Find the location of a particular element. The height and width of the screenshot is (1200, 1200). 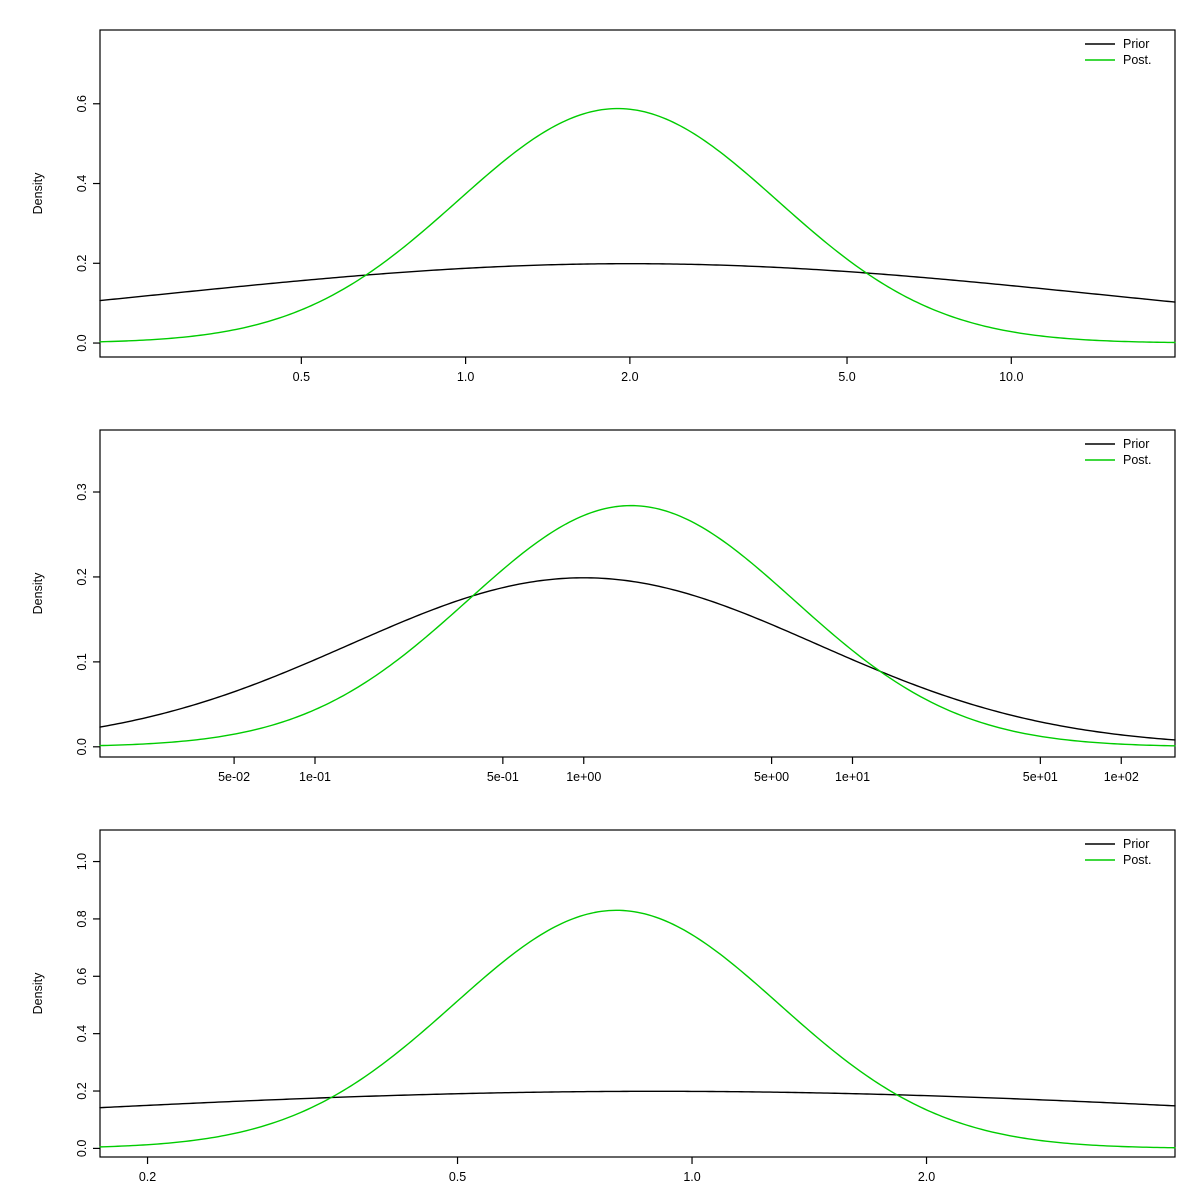

y-axis-tick-label: 1.0 is located at coordinates (82, 861).